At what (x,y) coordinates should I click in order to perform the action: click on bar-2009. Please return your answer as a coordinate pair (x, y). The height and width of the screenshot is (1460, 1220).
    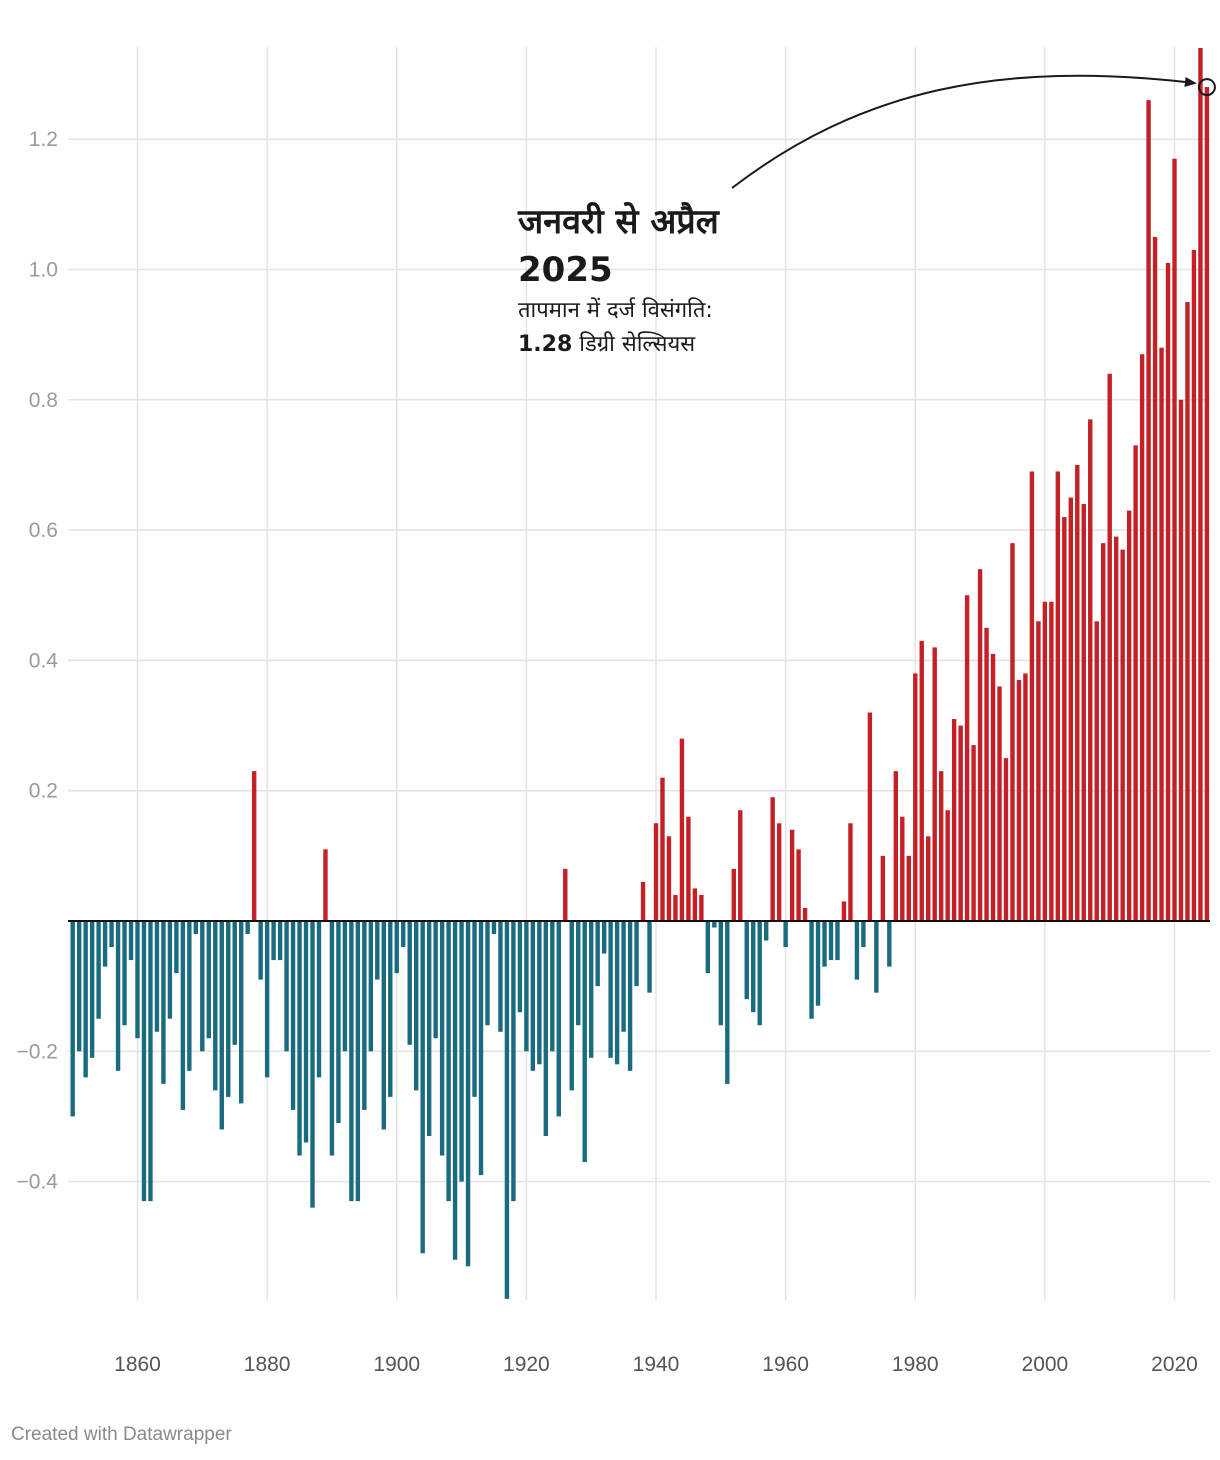
    Looking at the image, I should click on (1103, 732).